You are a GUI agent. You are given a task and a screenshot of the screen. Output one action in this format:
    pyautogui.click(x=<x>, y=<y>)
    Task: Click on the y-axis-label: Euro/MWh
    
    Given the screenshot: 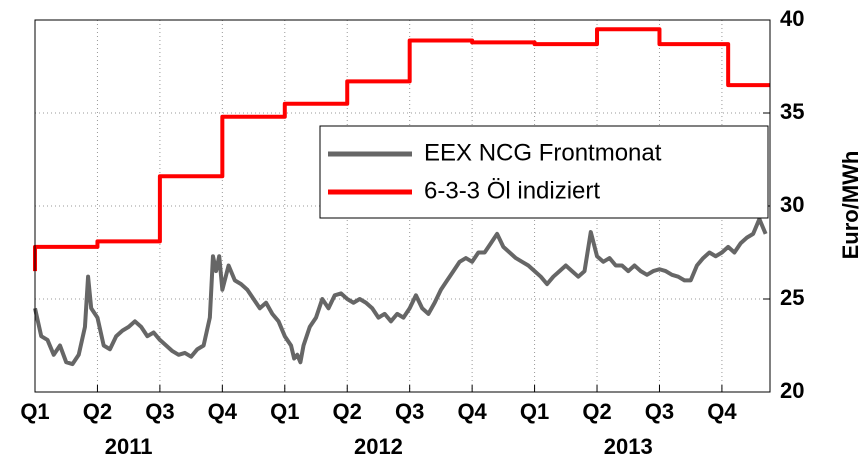 What is the action you would take?
    pyautogui.click(x=850, y=205)
    